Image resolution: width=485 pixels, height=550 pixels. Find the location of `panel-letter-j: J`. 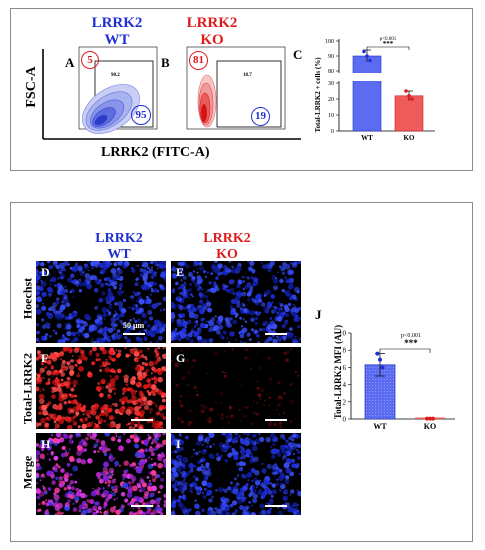

panel-letter-j: J is located at coordinates (318, 314).